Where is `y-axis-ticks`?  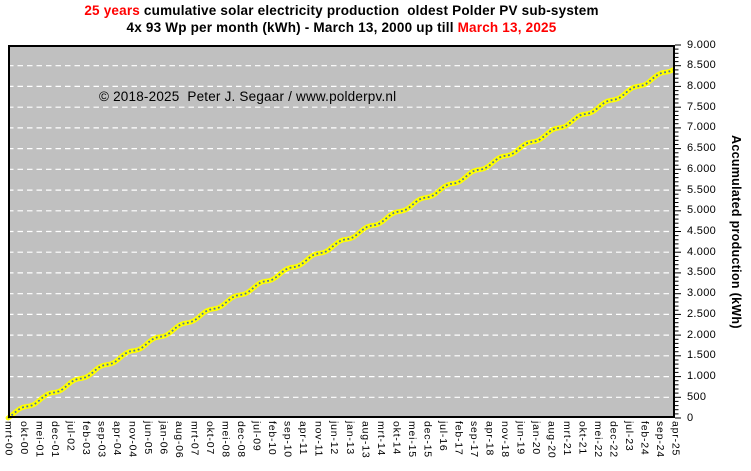 y-axis-ticks is located at coordinates (678, 231).